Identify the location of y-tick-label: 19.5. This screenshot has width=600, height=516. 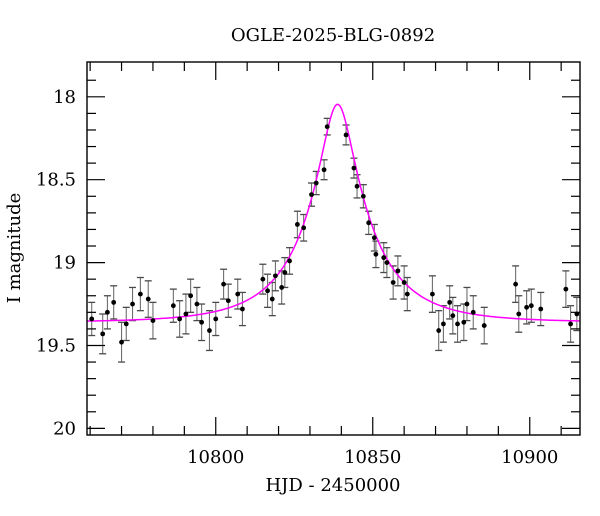
(56, 345).